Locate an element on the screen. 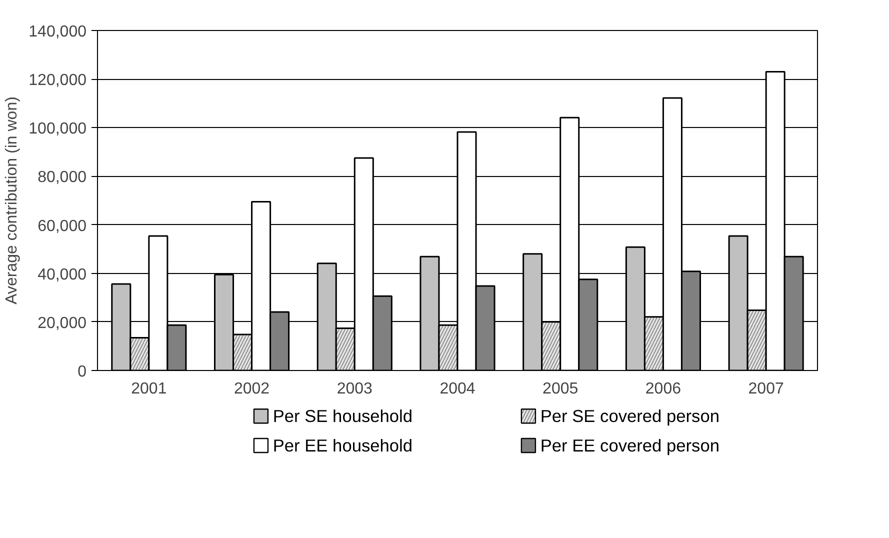  x-tick-label: 2003 is located at coordinates (354, 389).